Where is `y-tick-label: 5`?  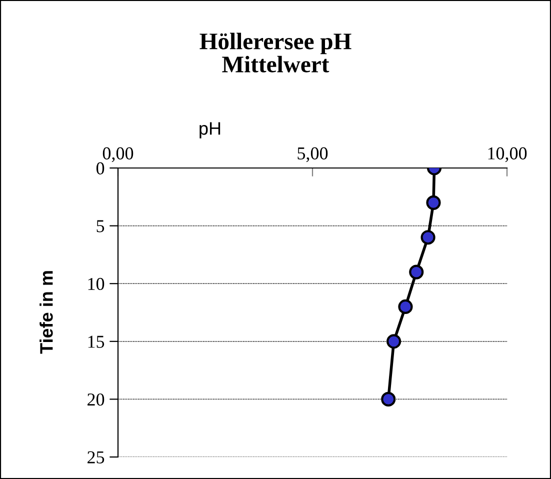 y-tick-label: 5 is located at coordinates (100, 226).